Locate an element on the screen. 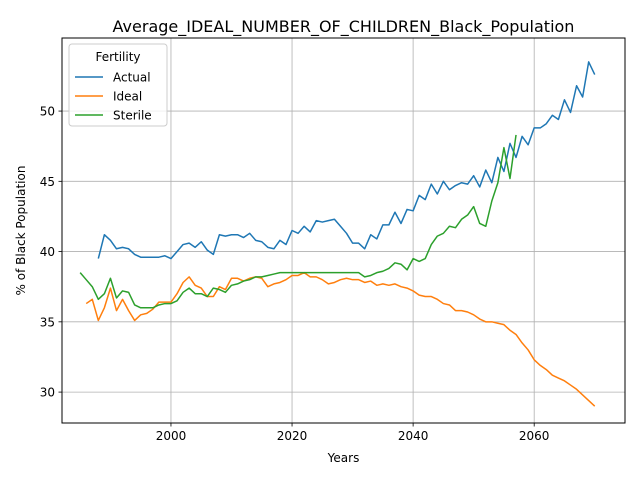 The width and height of the screenshot is (640, 480). legend-title: Fertility is located at coordinates (117, 57).